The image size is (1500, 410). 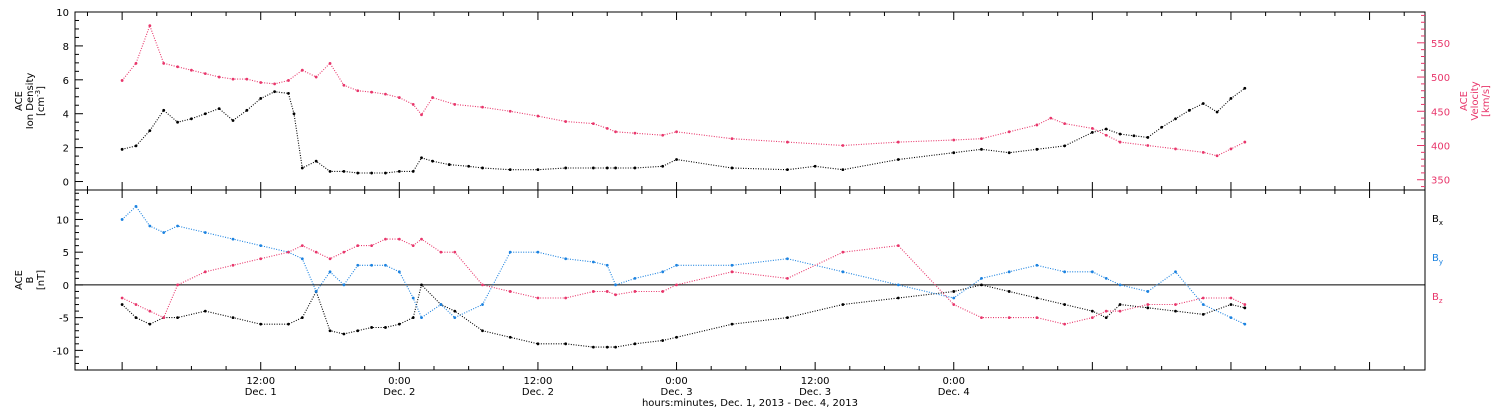 What do you see at coordinates (1441, 301) in the screenshot?
I see `legend-bz-sub: z` at bounding box center [1441, 301].